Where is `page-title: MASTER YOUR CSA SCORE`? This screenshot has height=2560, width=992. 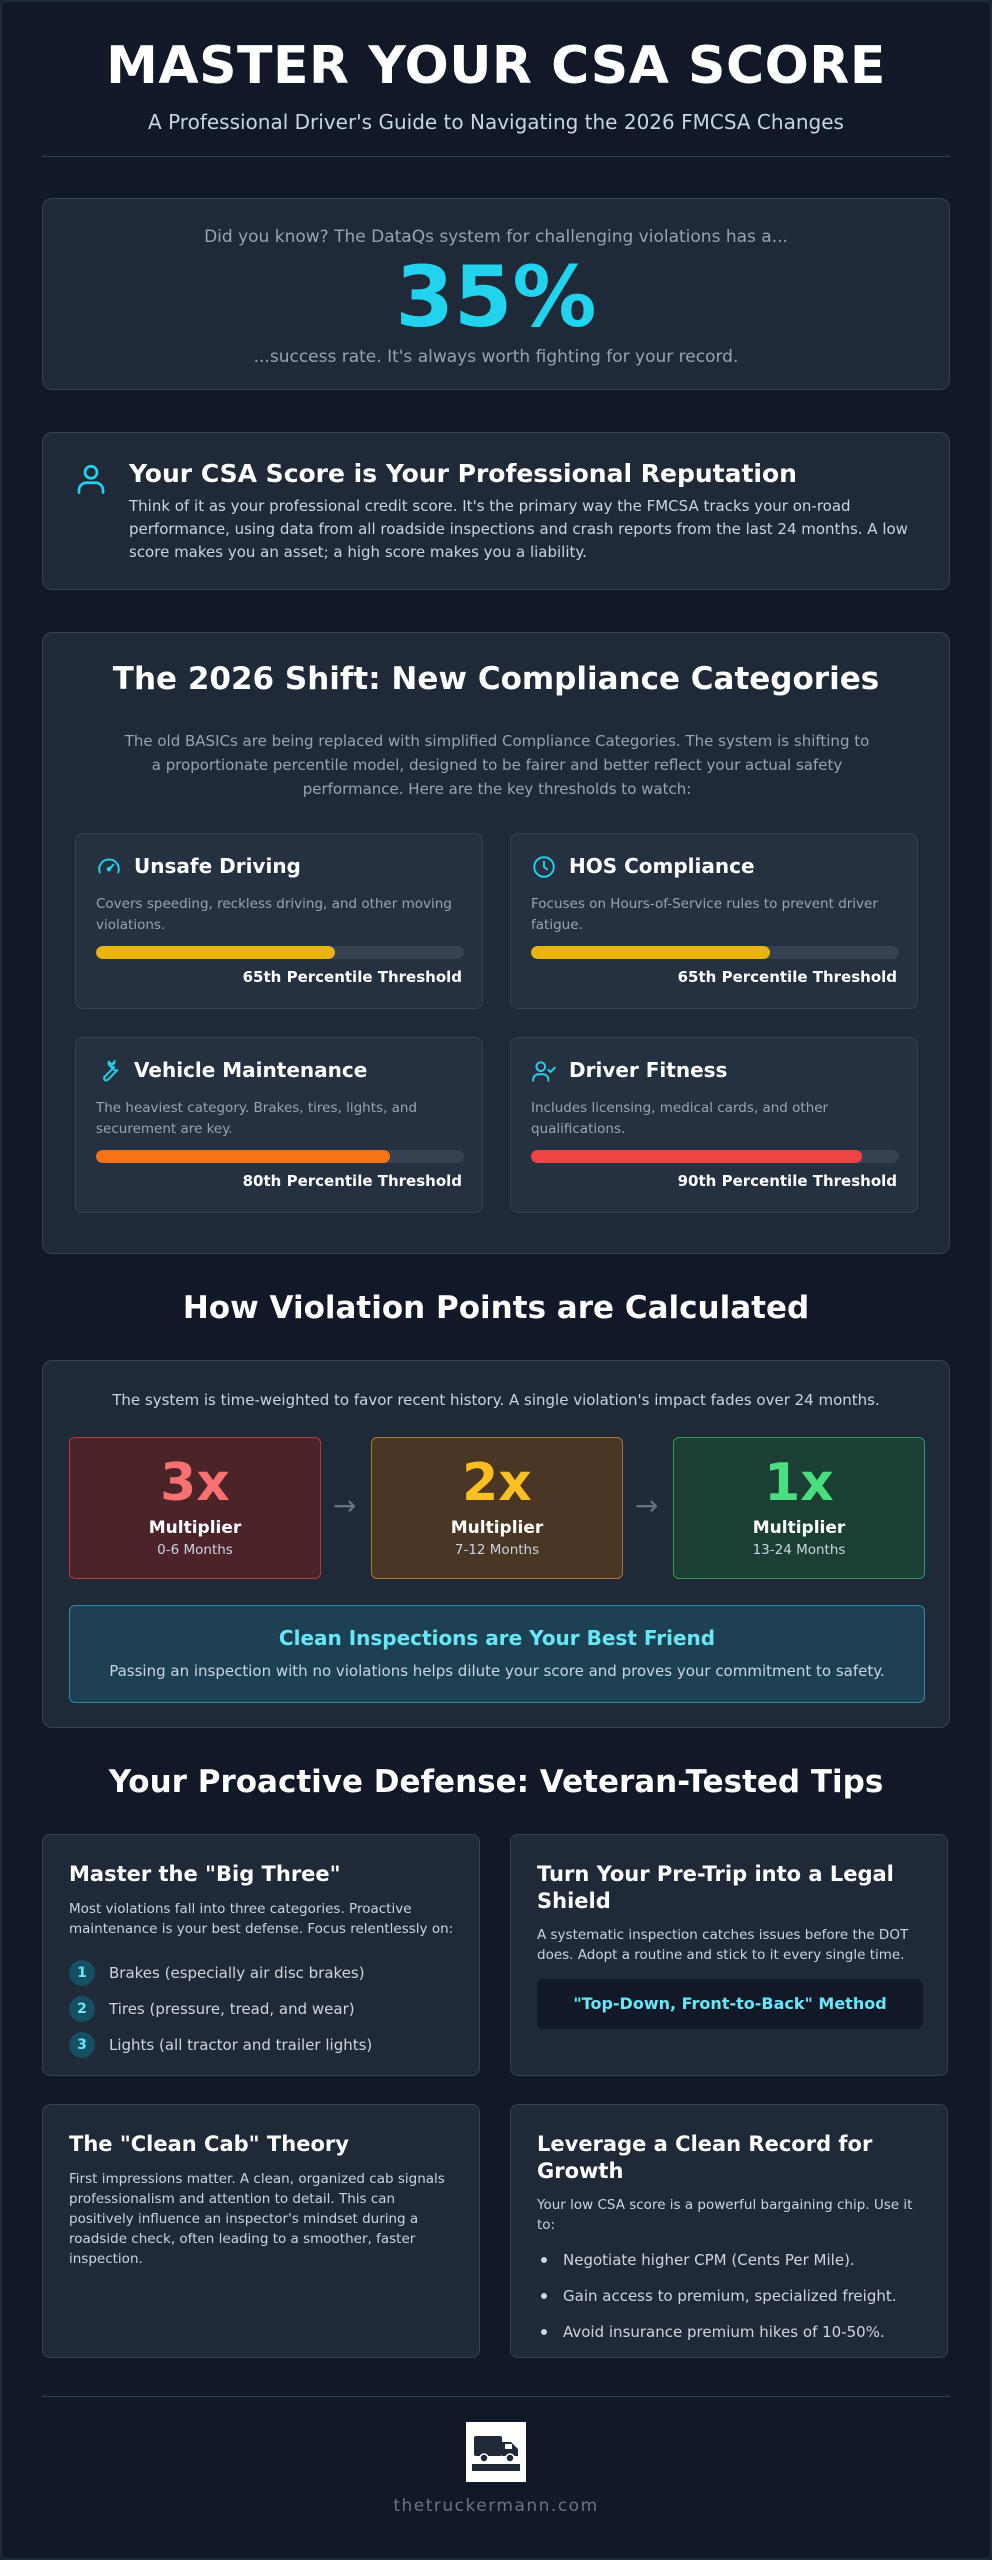 page-title: MASTER YOUR CSA SCORE is located at coordinates (496, 66).